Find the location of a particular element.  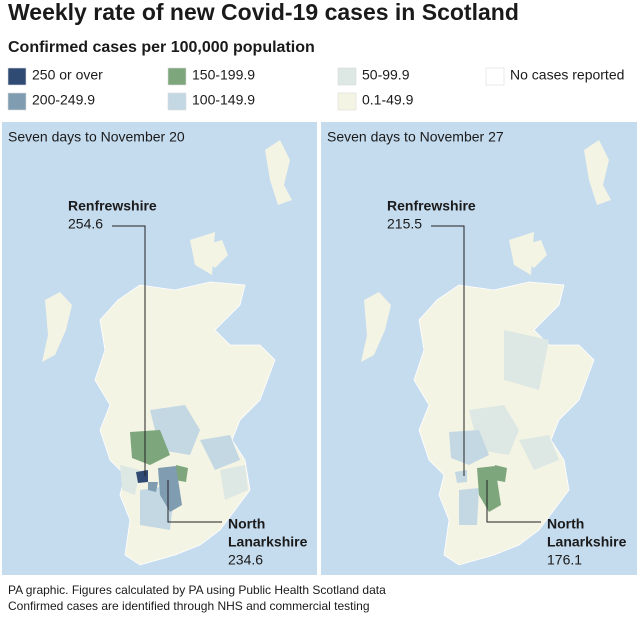

callout-value: 215.5 is located at coordinates (404, 224).